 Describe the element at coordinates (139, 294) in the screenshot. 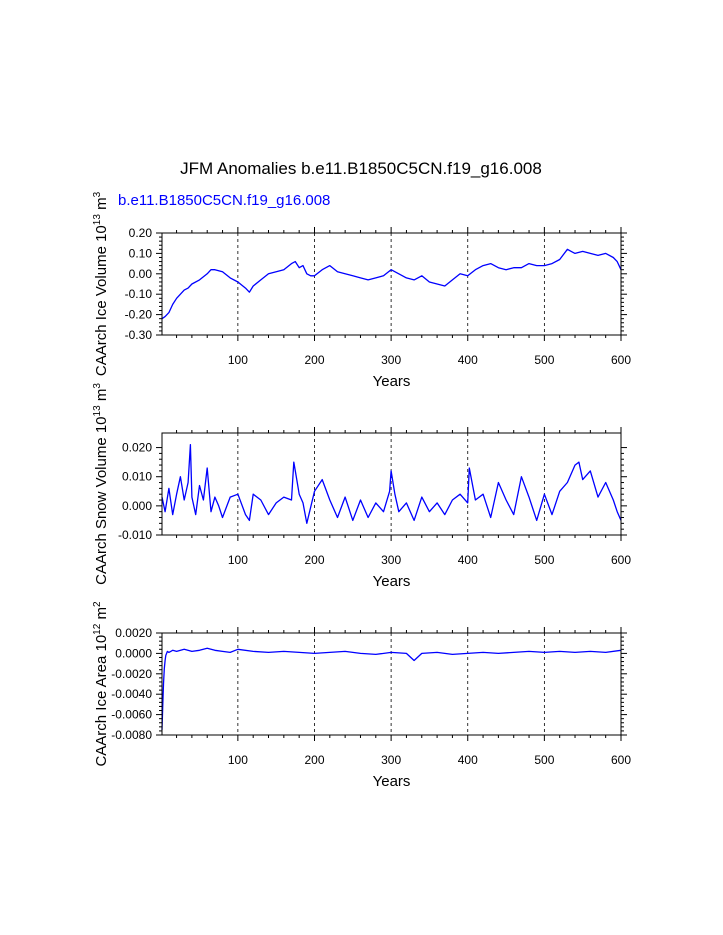

I see `y-tick-label: -0.10` at that location.